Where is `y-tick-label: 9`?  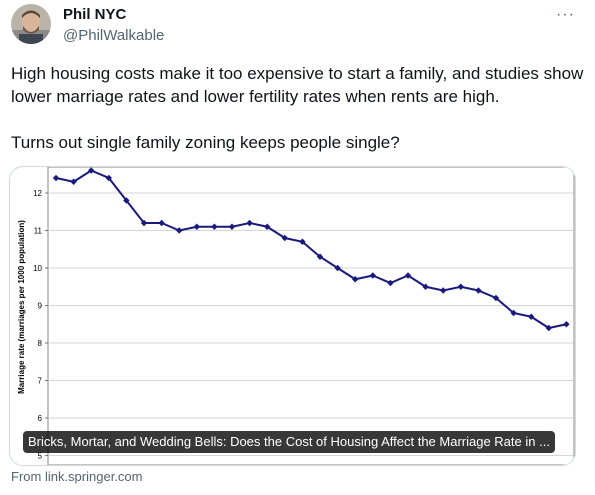 y-tick-label: 9 is located at coordinates (40, 306).